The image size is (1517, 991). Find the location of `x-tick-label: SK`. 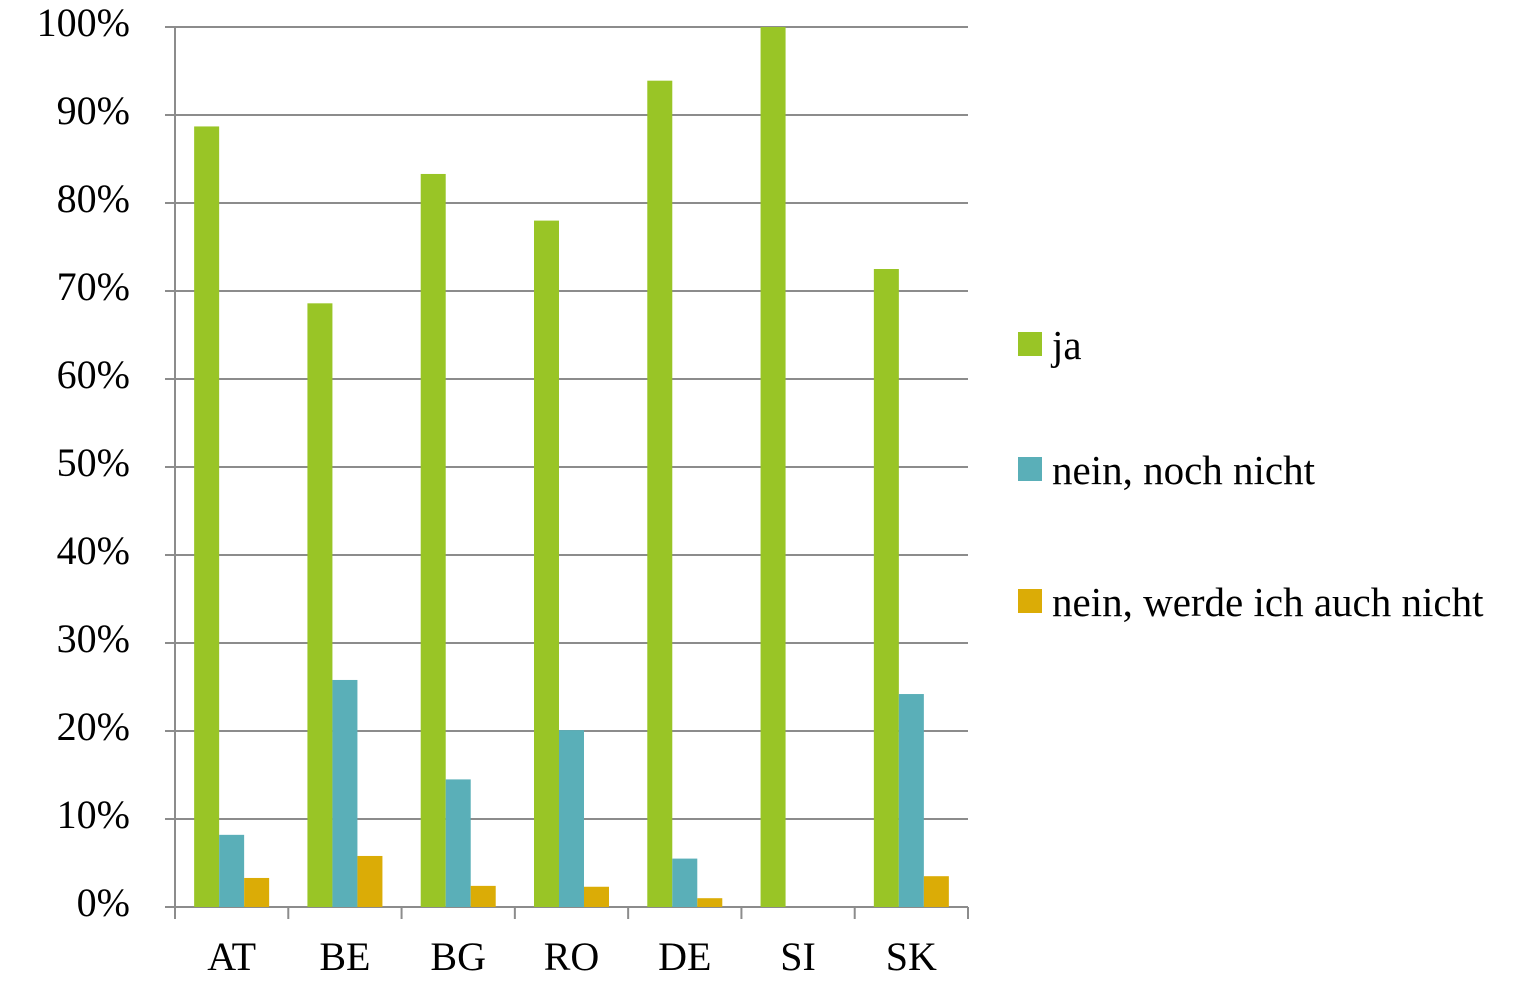

x-tick-label: SK is located at coordinates (911, 956).